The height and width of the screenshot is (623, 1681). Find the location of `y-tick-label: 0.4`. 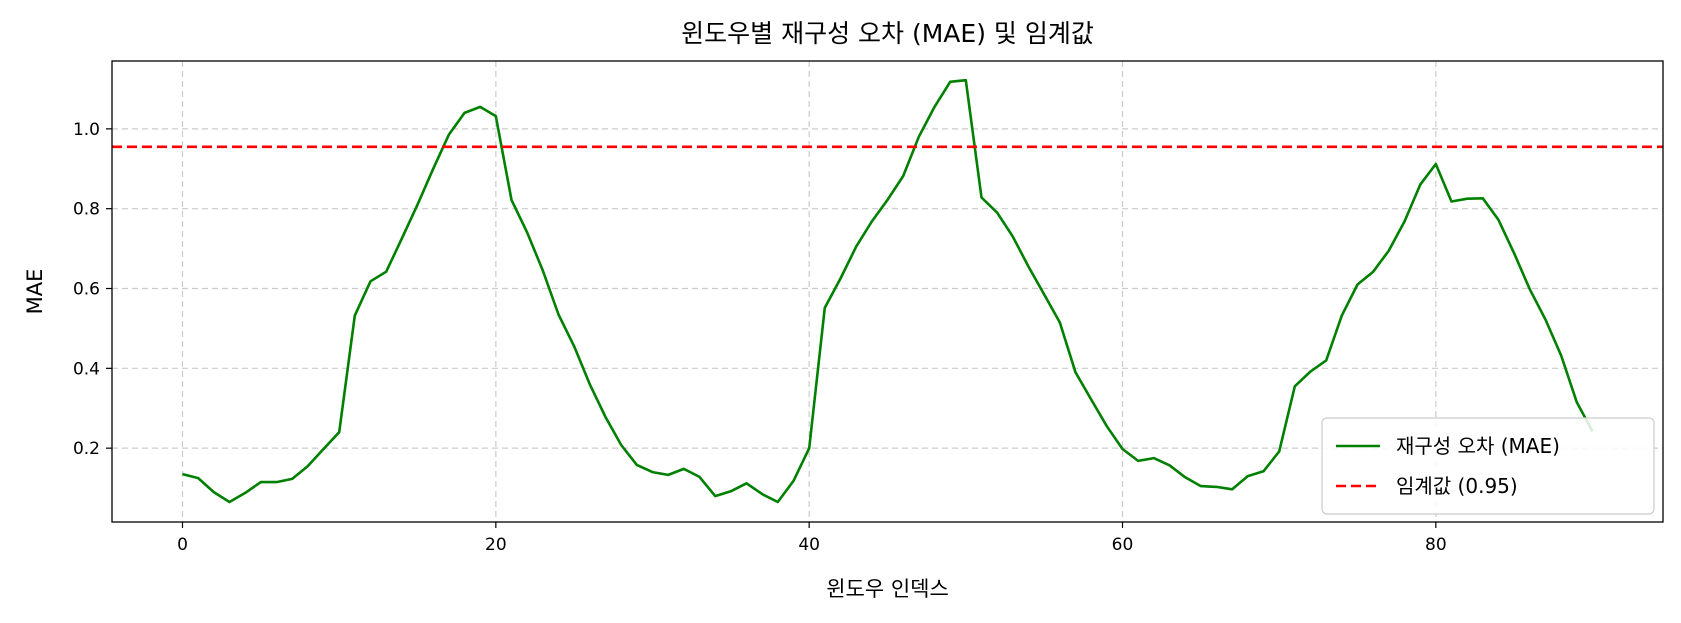

y-tick-label: 0.4 is located at coordinates (86, 369).